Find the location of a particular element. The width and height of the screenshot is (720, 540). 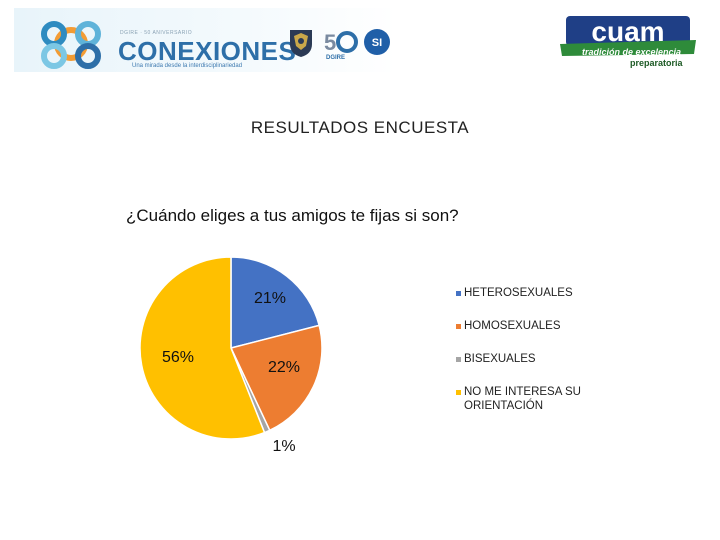

si-logo-icon: SI is located at coordinates (377, 42).